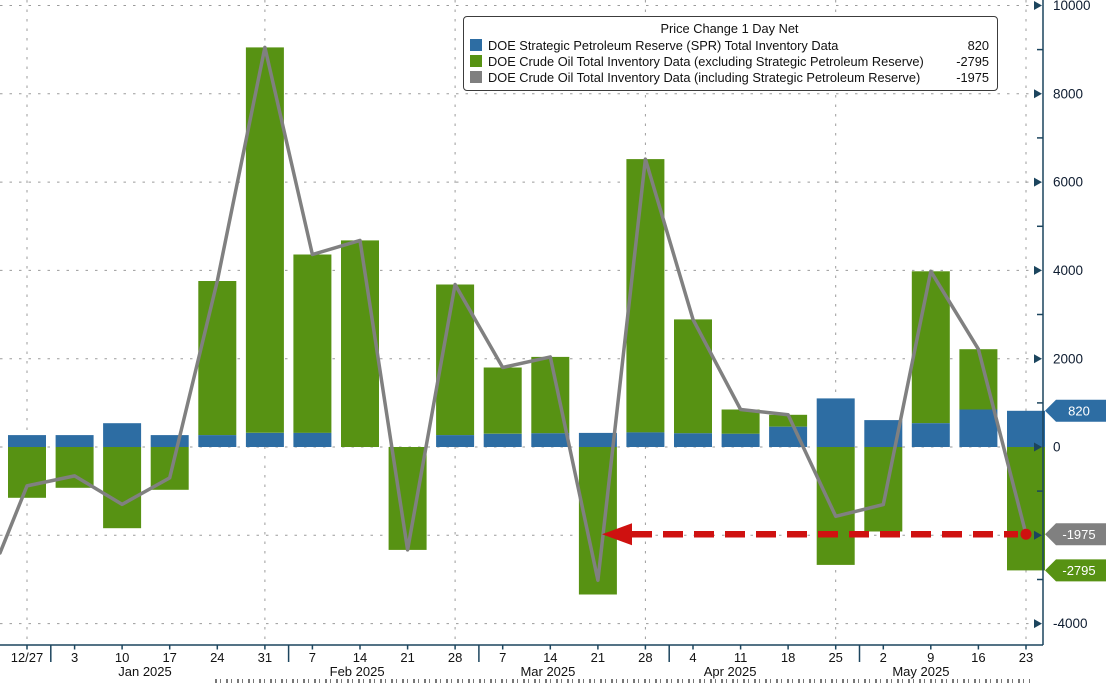 This screenshot has height=683, width=1106. I want to click on x-axis-label: 24, so click(217, 657).